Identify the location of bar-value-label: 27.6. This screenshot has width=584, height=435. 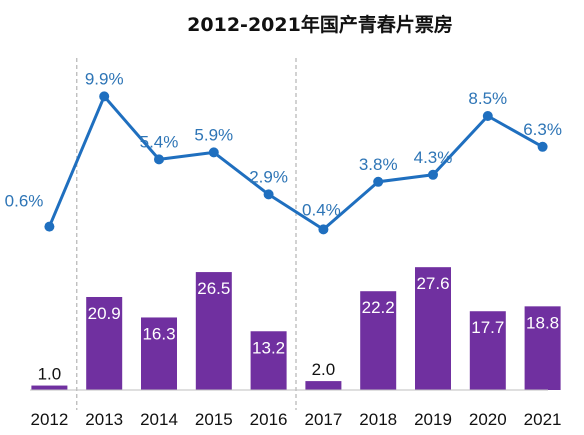
(432, 283).